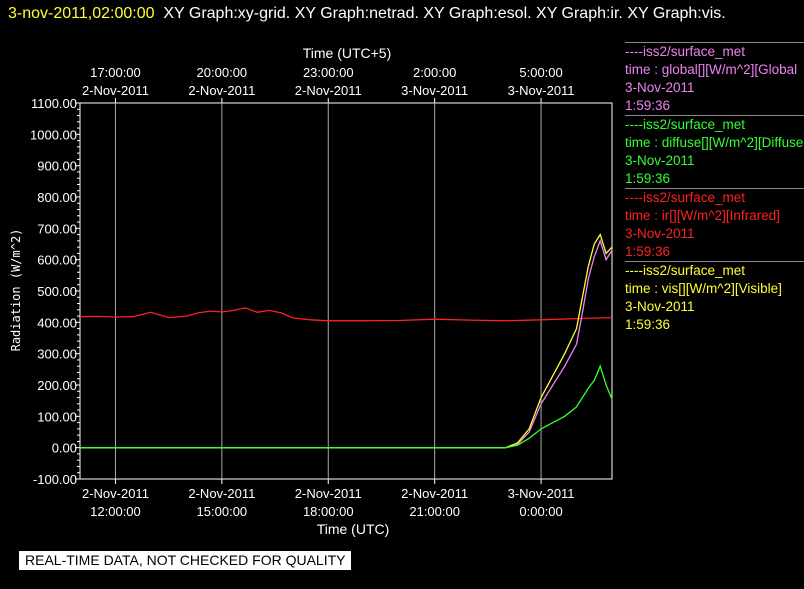 This screenshot has width=804, height=589. What do you see at coordinates (57, 197) in the screenshot?
I see `y-tick-label: 800.00` at bounding box center [57, 197].